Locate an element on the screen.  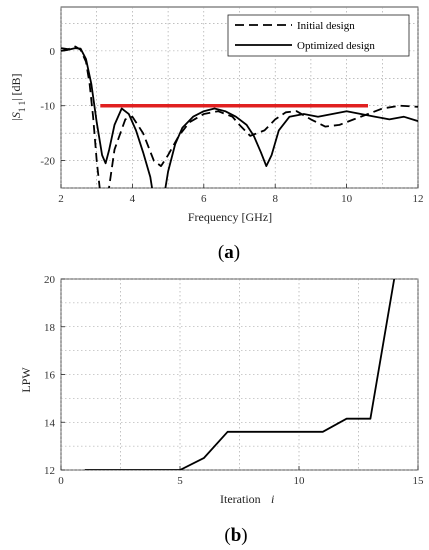
panel-a-x-tick-label: 8 is located at coordinates (275, 199).